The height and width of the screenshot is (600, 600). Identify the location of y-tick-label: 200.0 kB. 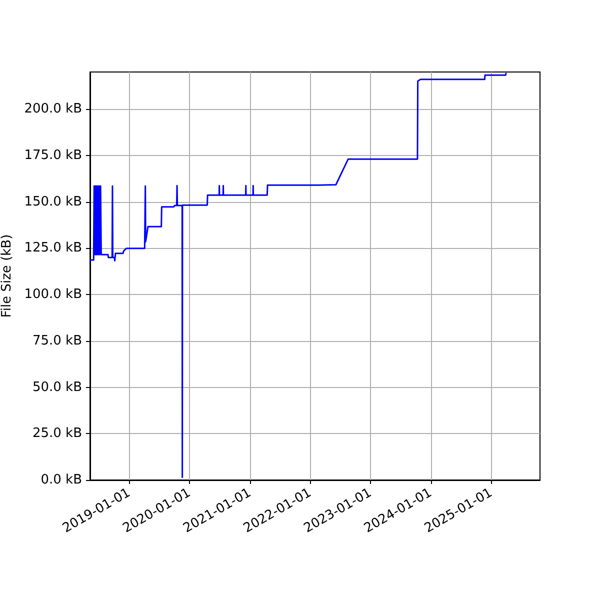
(53, 109).